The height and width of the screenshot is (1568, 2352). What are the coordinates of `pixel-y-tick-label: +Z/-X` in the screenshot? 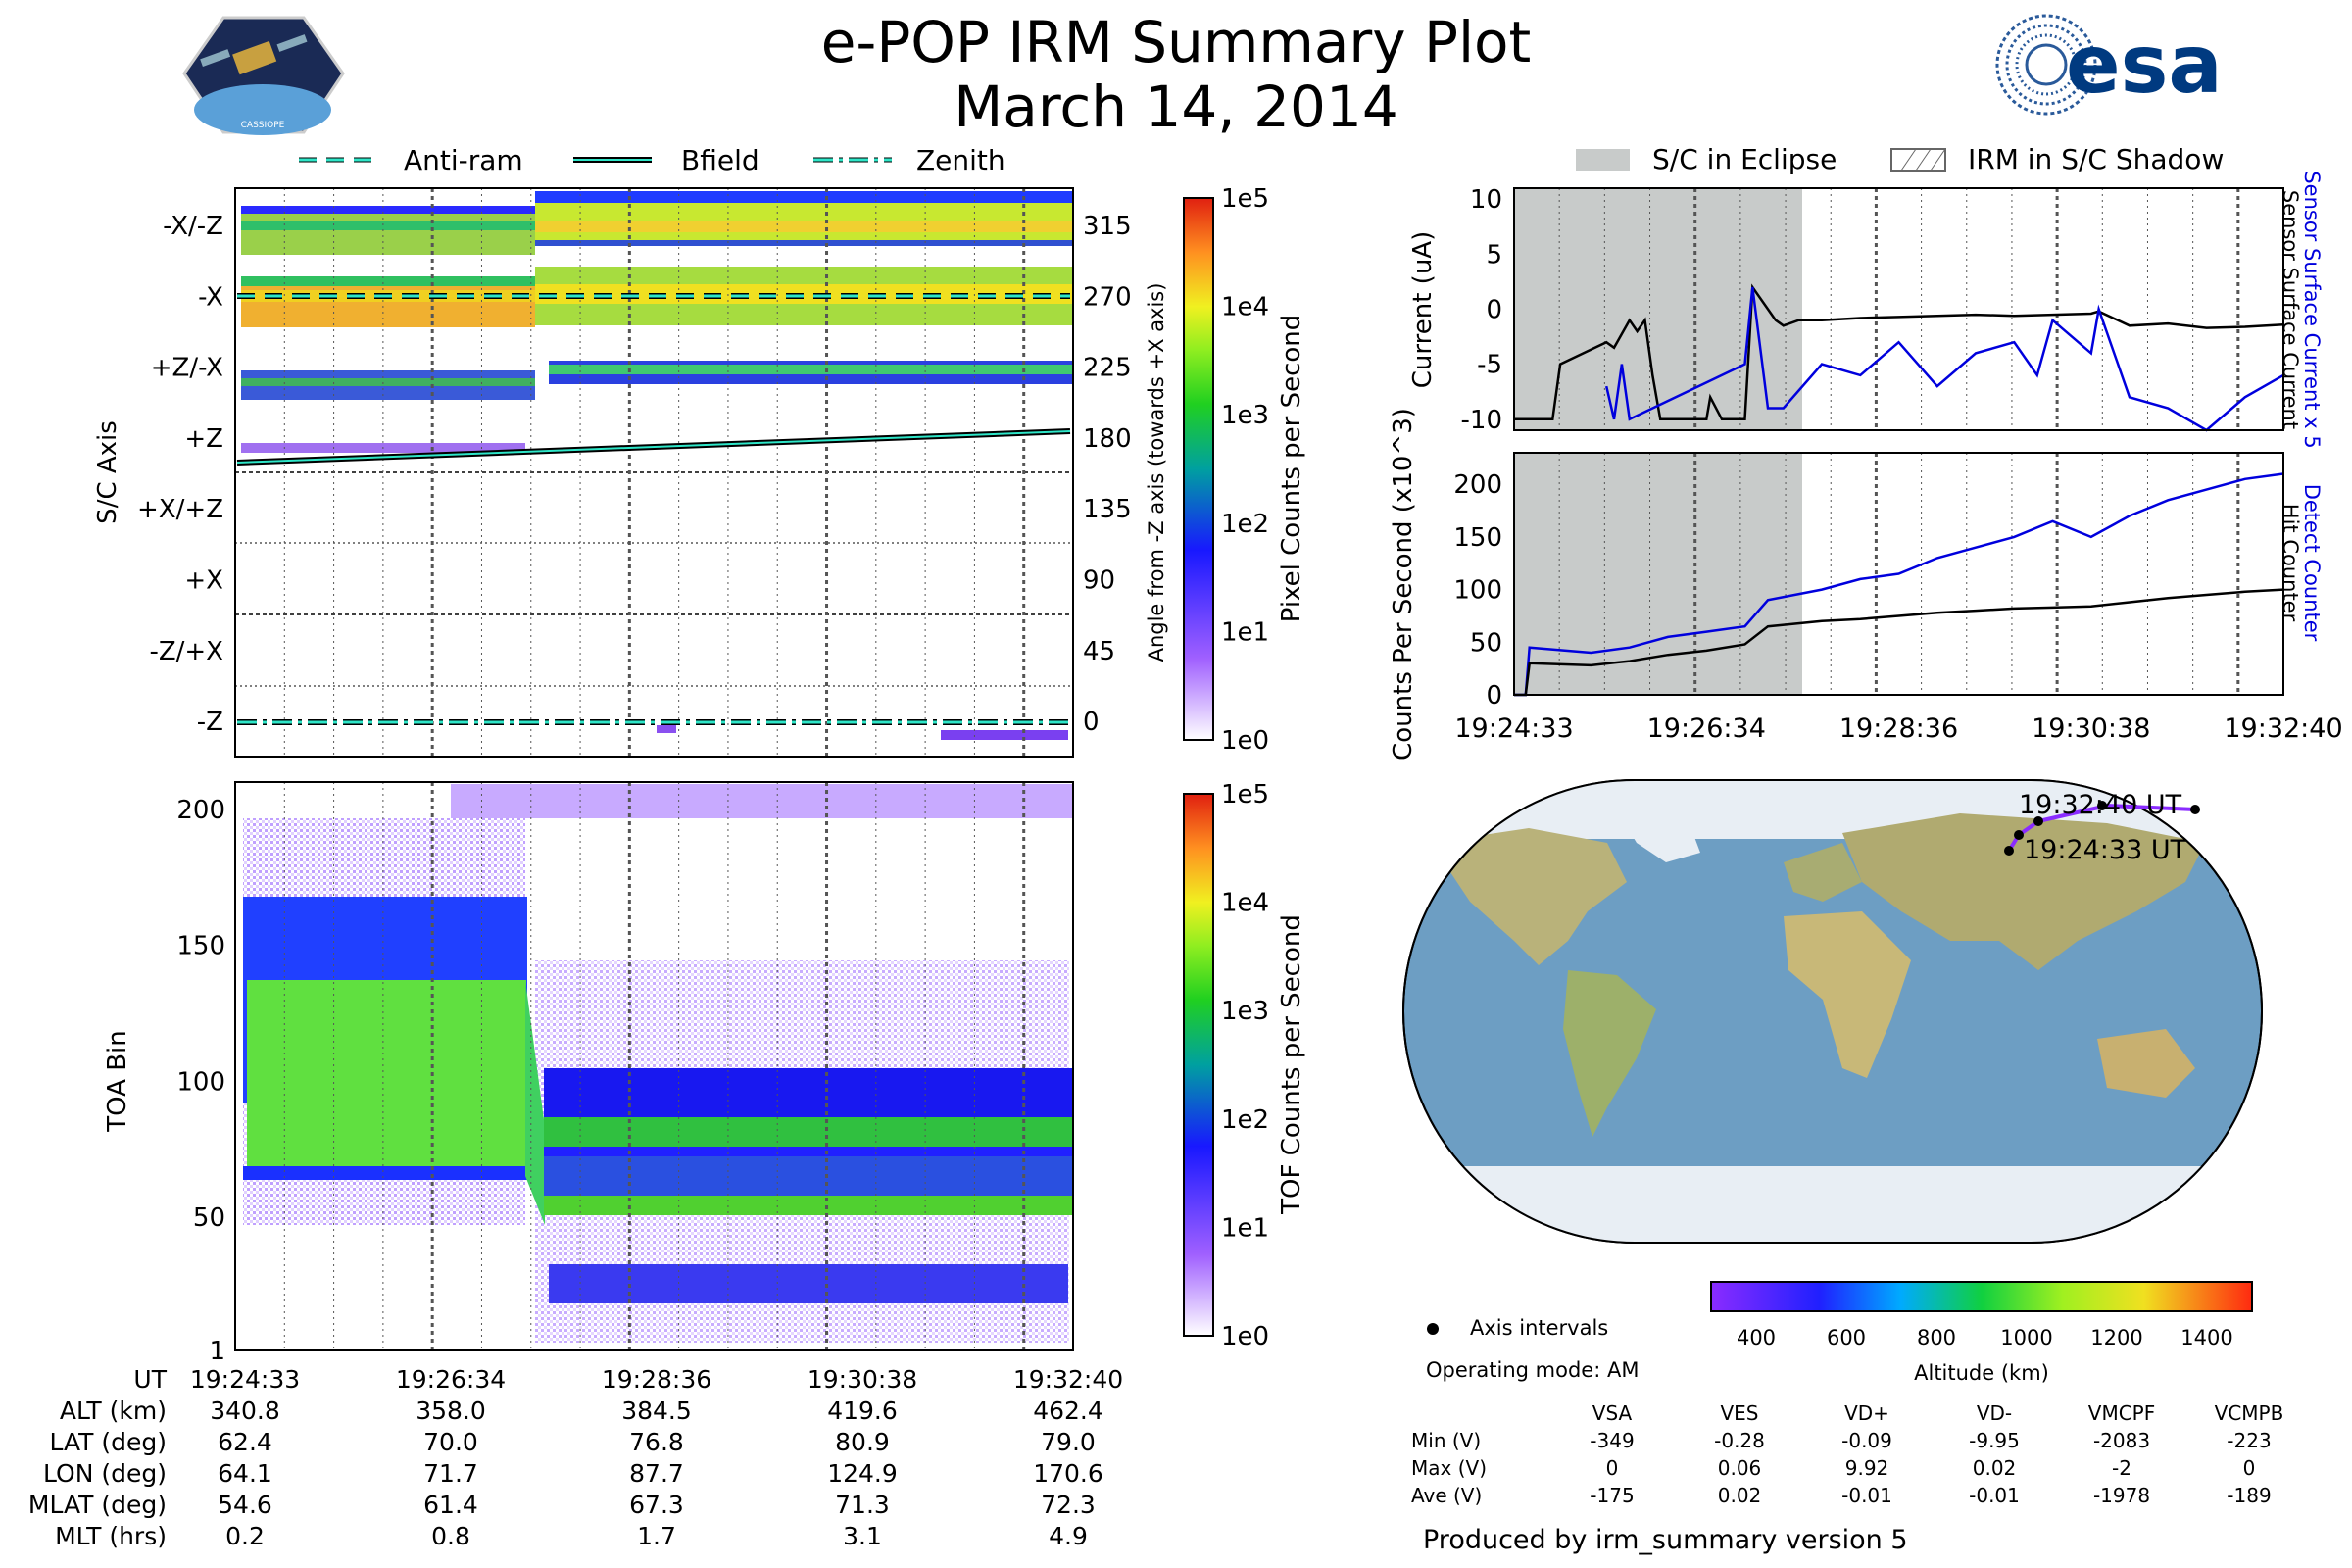 It's located at (187, 368).